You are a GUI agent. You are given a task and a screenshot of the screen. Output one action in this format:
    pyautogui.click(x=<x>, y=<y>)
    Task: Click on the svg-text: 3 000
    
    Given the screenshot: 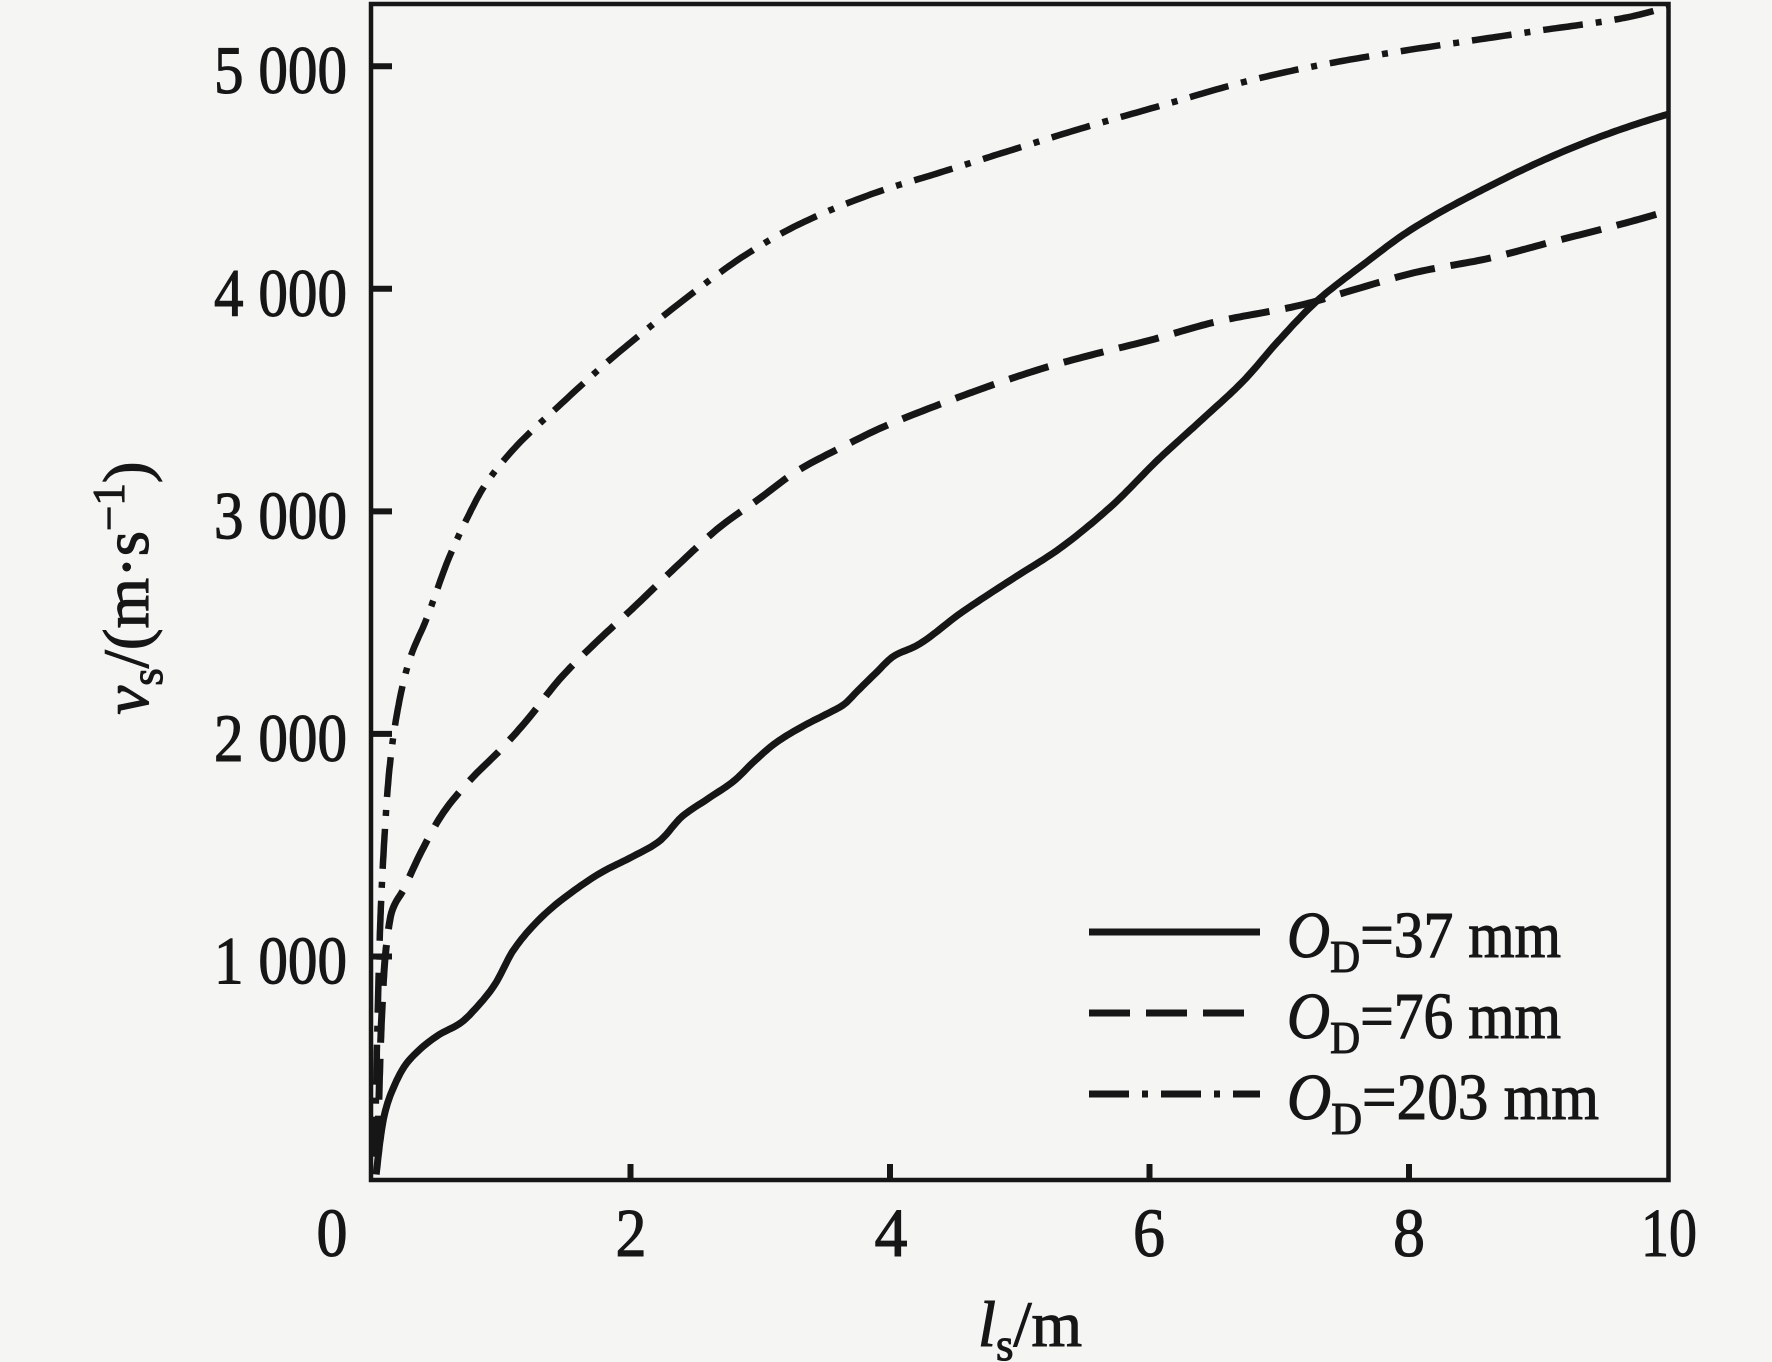 What is the action you would take?
    pyautogui.click(x=280, y=515)
    